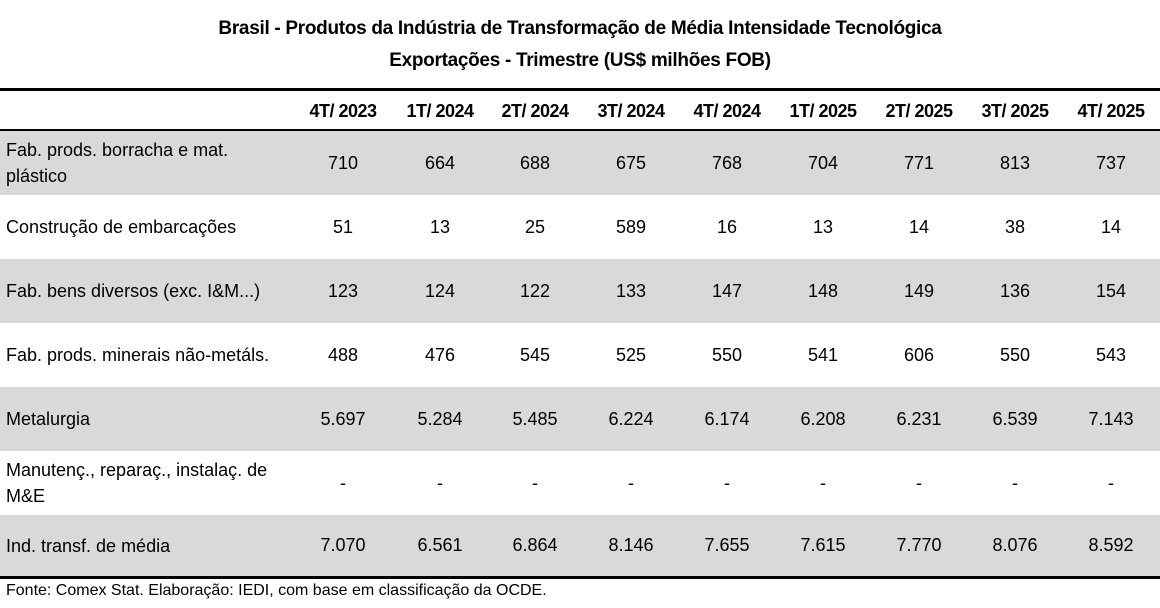  Describe the element at coordinates (117, 163) in the screenshot. I see `row-label: Fab. prods. borracha e mat. plástico` at that location.